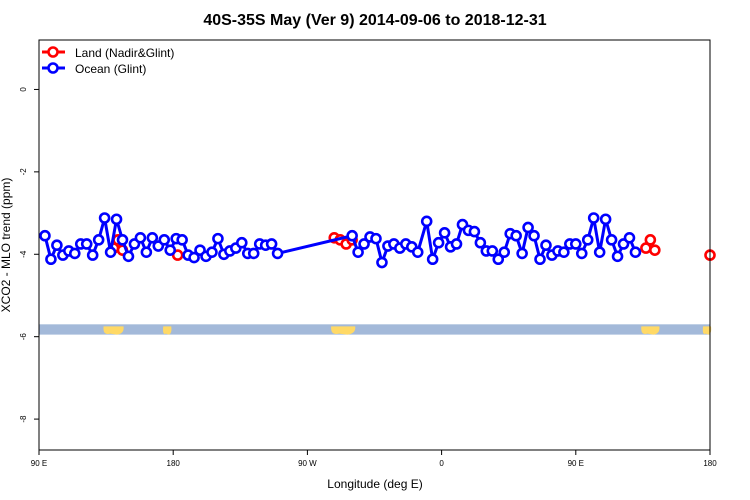 Image resolution: width=750 pixels, height=500 pixels. I want to click on y-tick-label: -4, so click(23, 254).